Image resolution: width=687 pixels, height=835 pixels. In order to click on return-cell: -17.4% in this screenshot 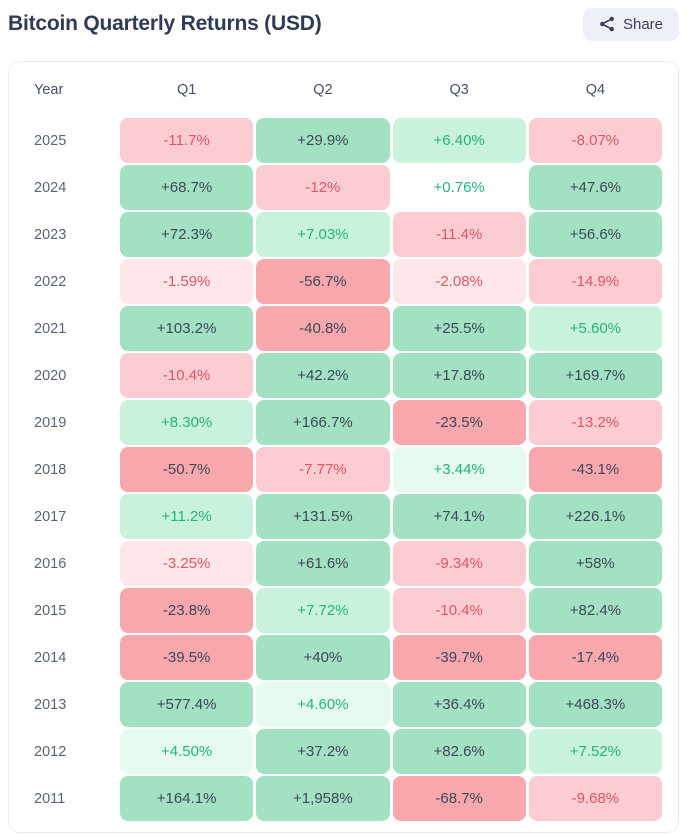, I will do `click(595, 657)`.